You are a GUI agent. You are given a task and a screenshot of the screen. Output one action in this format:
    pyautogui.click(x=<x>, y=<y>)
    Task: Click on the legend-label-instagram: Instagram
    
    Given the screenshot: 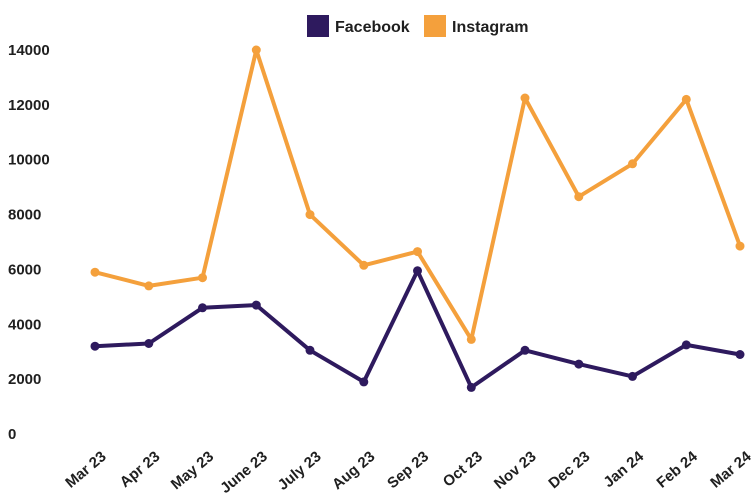 What is the action you would take?
    pyautogui.click(x=490, y=27)
    